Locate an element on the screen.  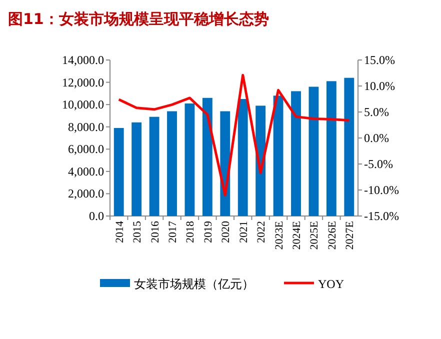
x-tick-label: 2027E is located at coordinates (350, 235).